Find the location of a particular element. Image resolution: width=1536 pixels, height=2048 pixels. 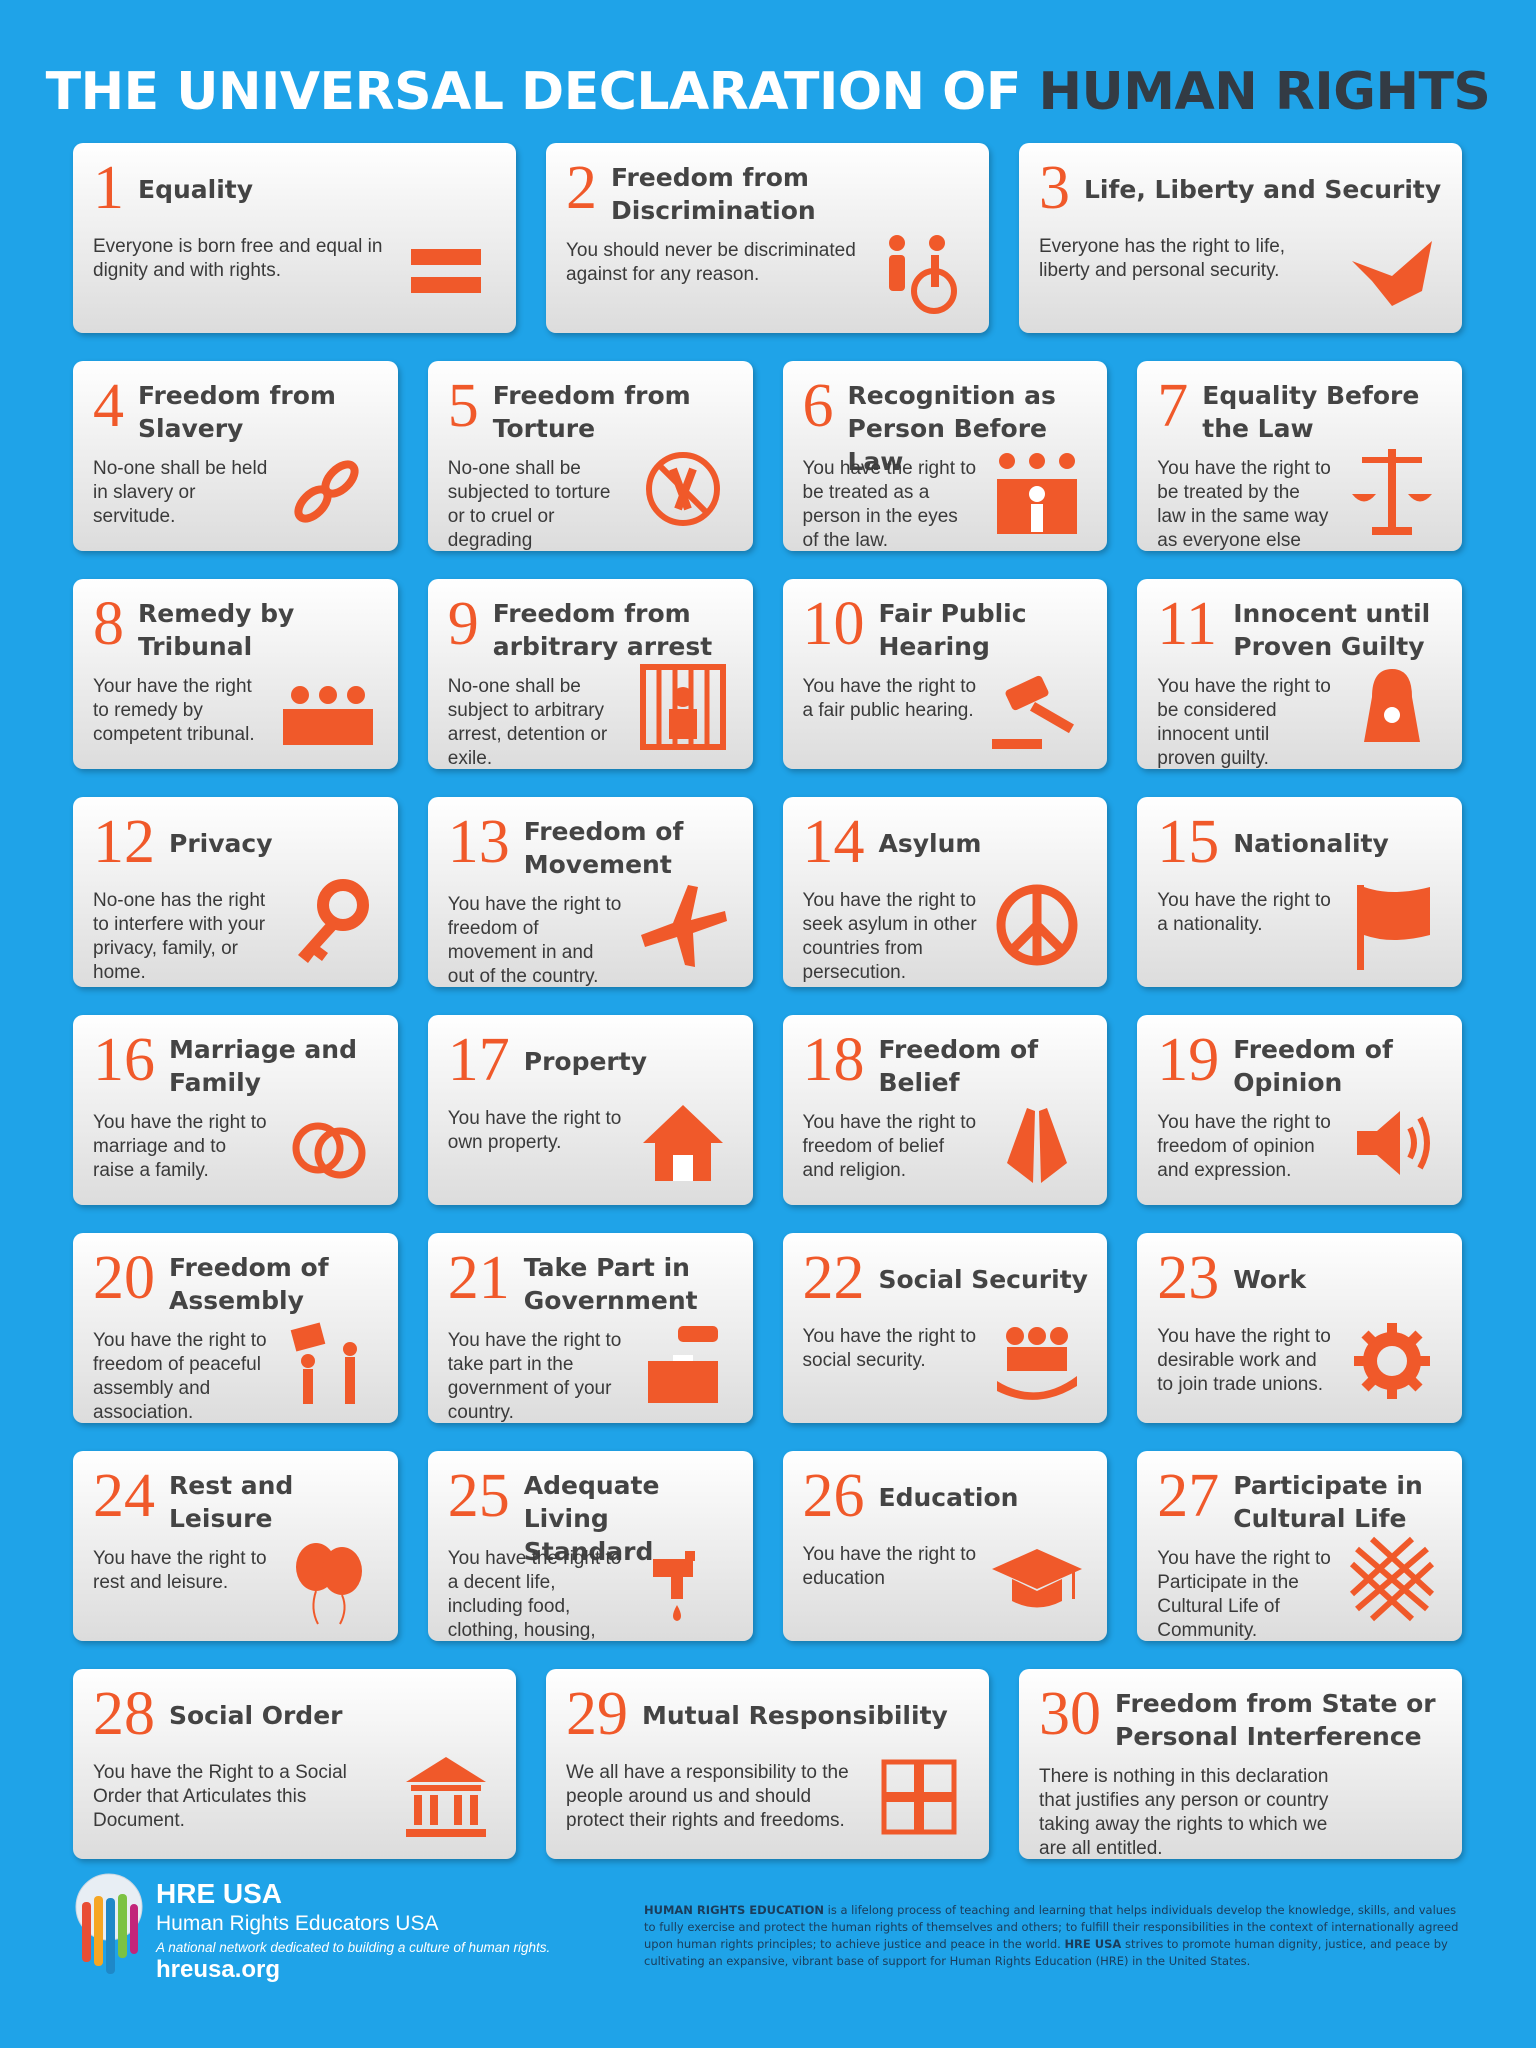

card-number: 23 is located at coordinates (1188, 1278).